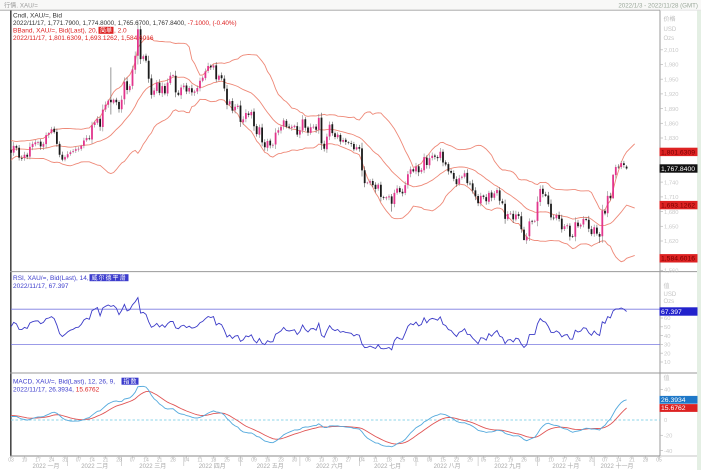 Image resolution: width=701 pixels, height=470 pixels. I want to click on svg-text: 19, so click(511, 461).